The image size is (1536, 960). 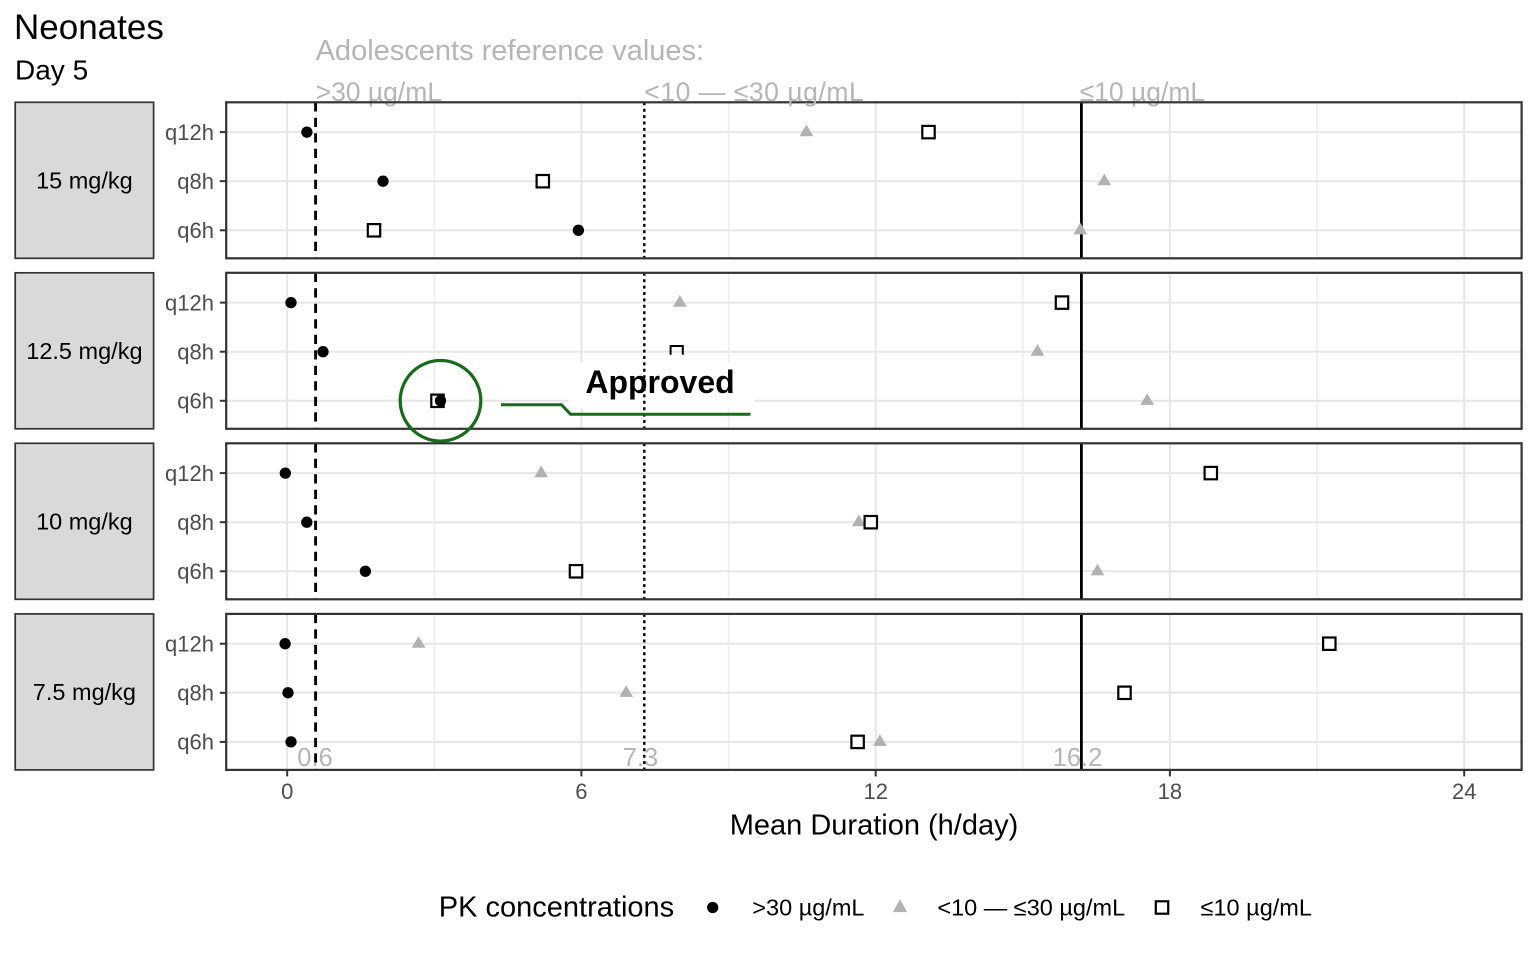 What do you see at coordinates (556, 908) in the screenshot?
I see `svg-text: PK concentrations` at bounding box center [556, 908].